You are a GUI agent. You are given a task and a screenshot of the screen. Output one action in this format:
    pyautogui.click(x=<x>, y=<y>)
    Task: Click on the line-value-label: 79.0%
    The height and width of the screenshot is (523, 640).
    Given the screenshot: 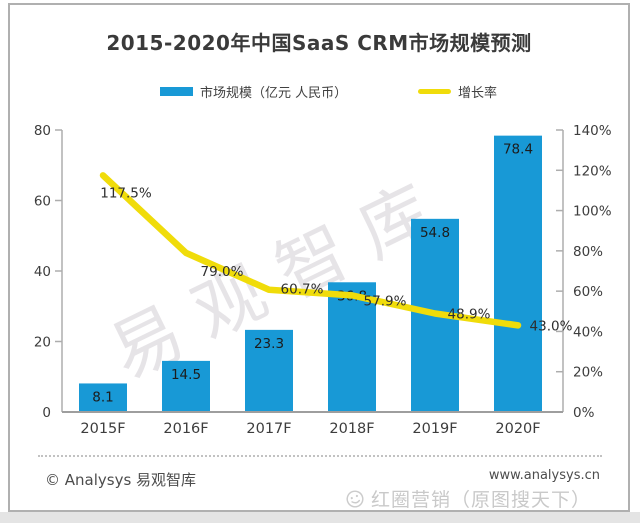 What is the action you would take?
    pyautogui.click(x=222, y=272)
    